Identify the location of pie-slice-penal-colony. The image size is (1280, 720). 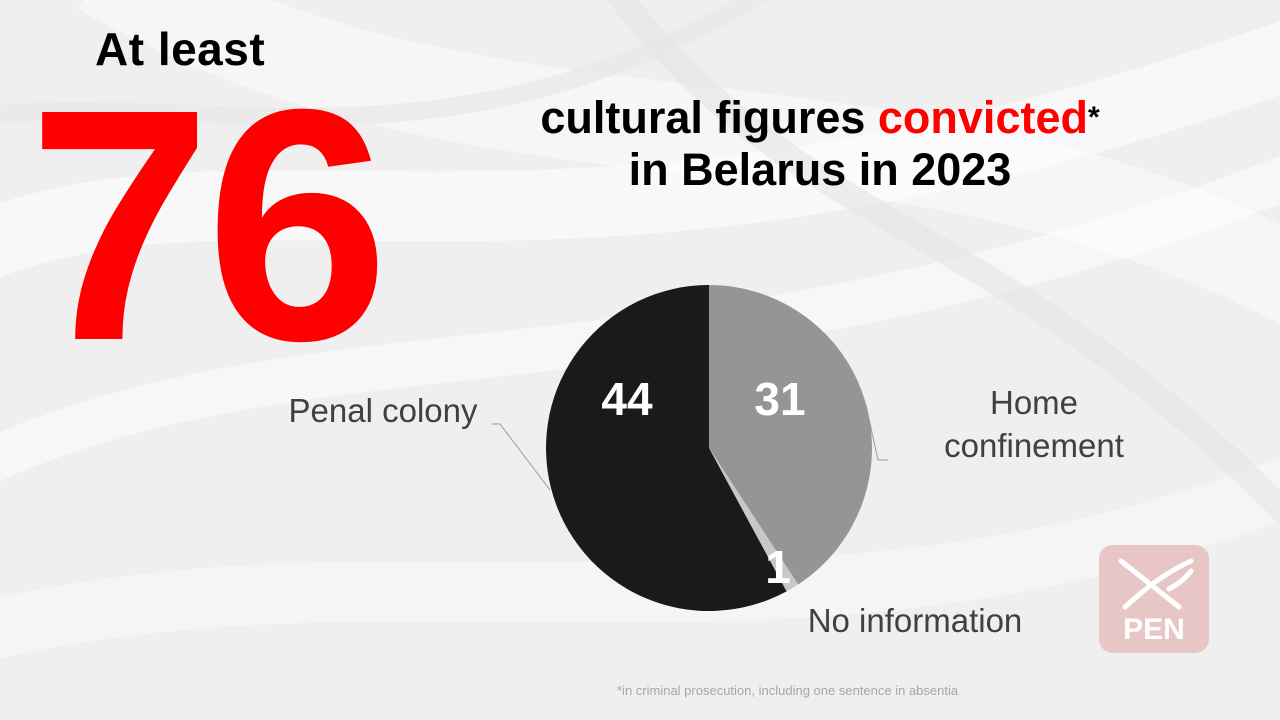
(666, 448).